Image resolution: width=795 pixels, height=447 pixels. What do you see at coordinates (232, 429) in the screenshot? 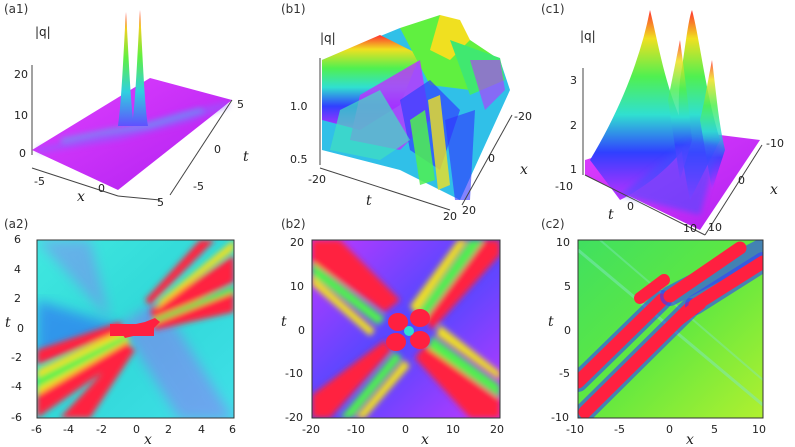
I see `xtick-a2-6: 6` at bounding box center [232, 429].